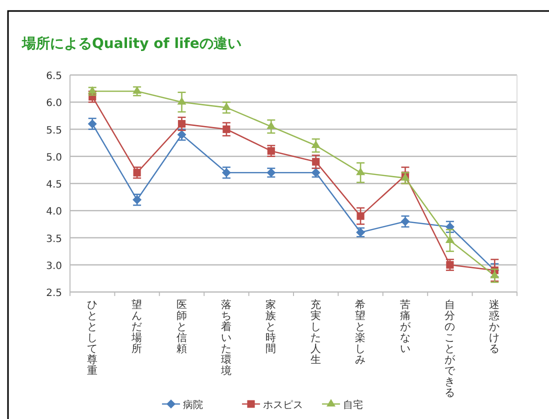 Image resolution: width=549 pixels, height=419 pixels. What do you see at coordinates (193, 405) in the screenshot?
I see `legend-label: 病院` at bounding box center [193, 405].